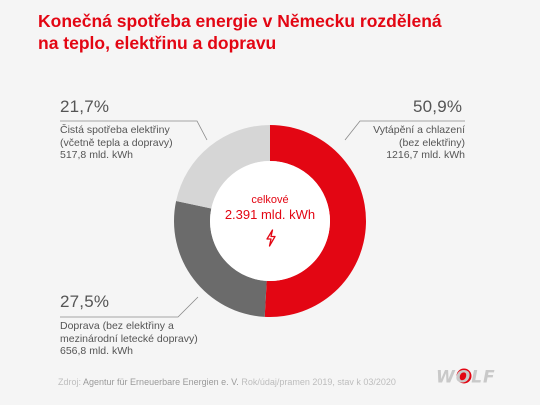  What do you see at coordinates (117, 326) in the screenshot?
I see `transport-label-line-1: Doprava (bez elektřiny a` at bounding box center [117, 326].